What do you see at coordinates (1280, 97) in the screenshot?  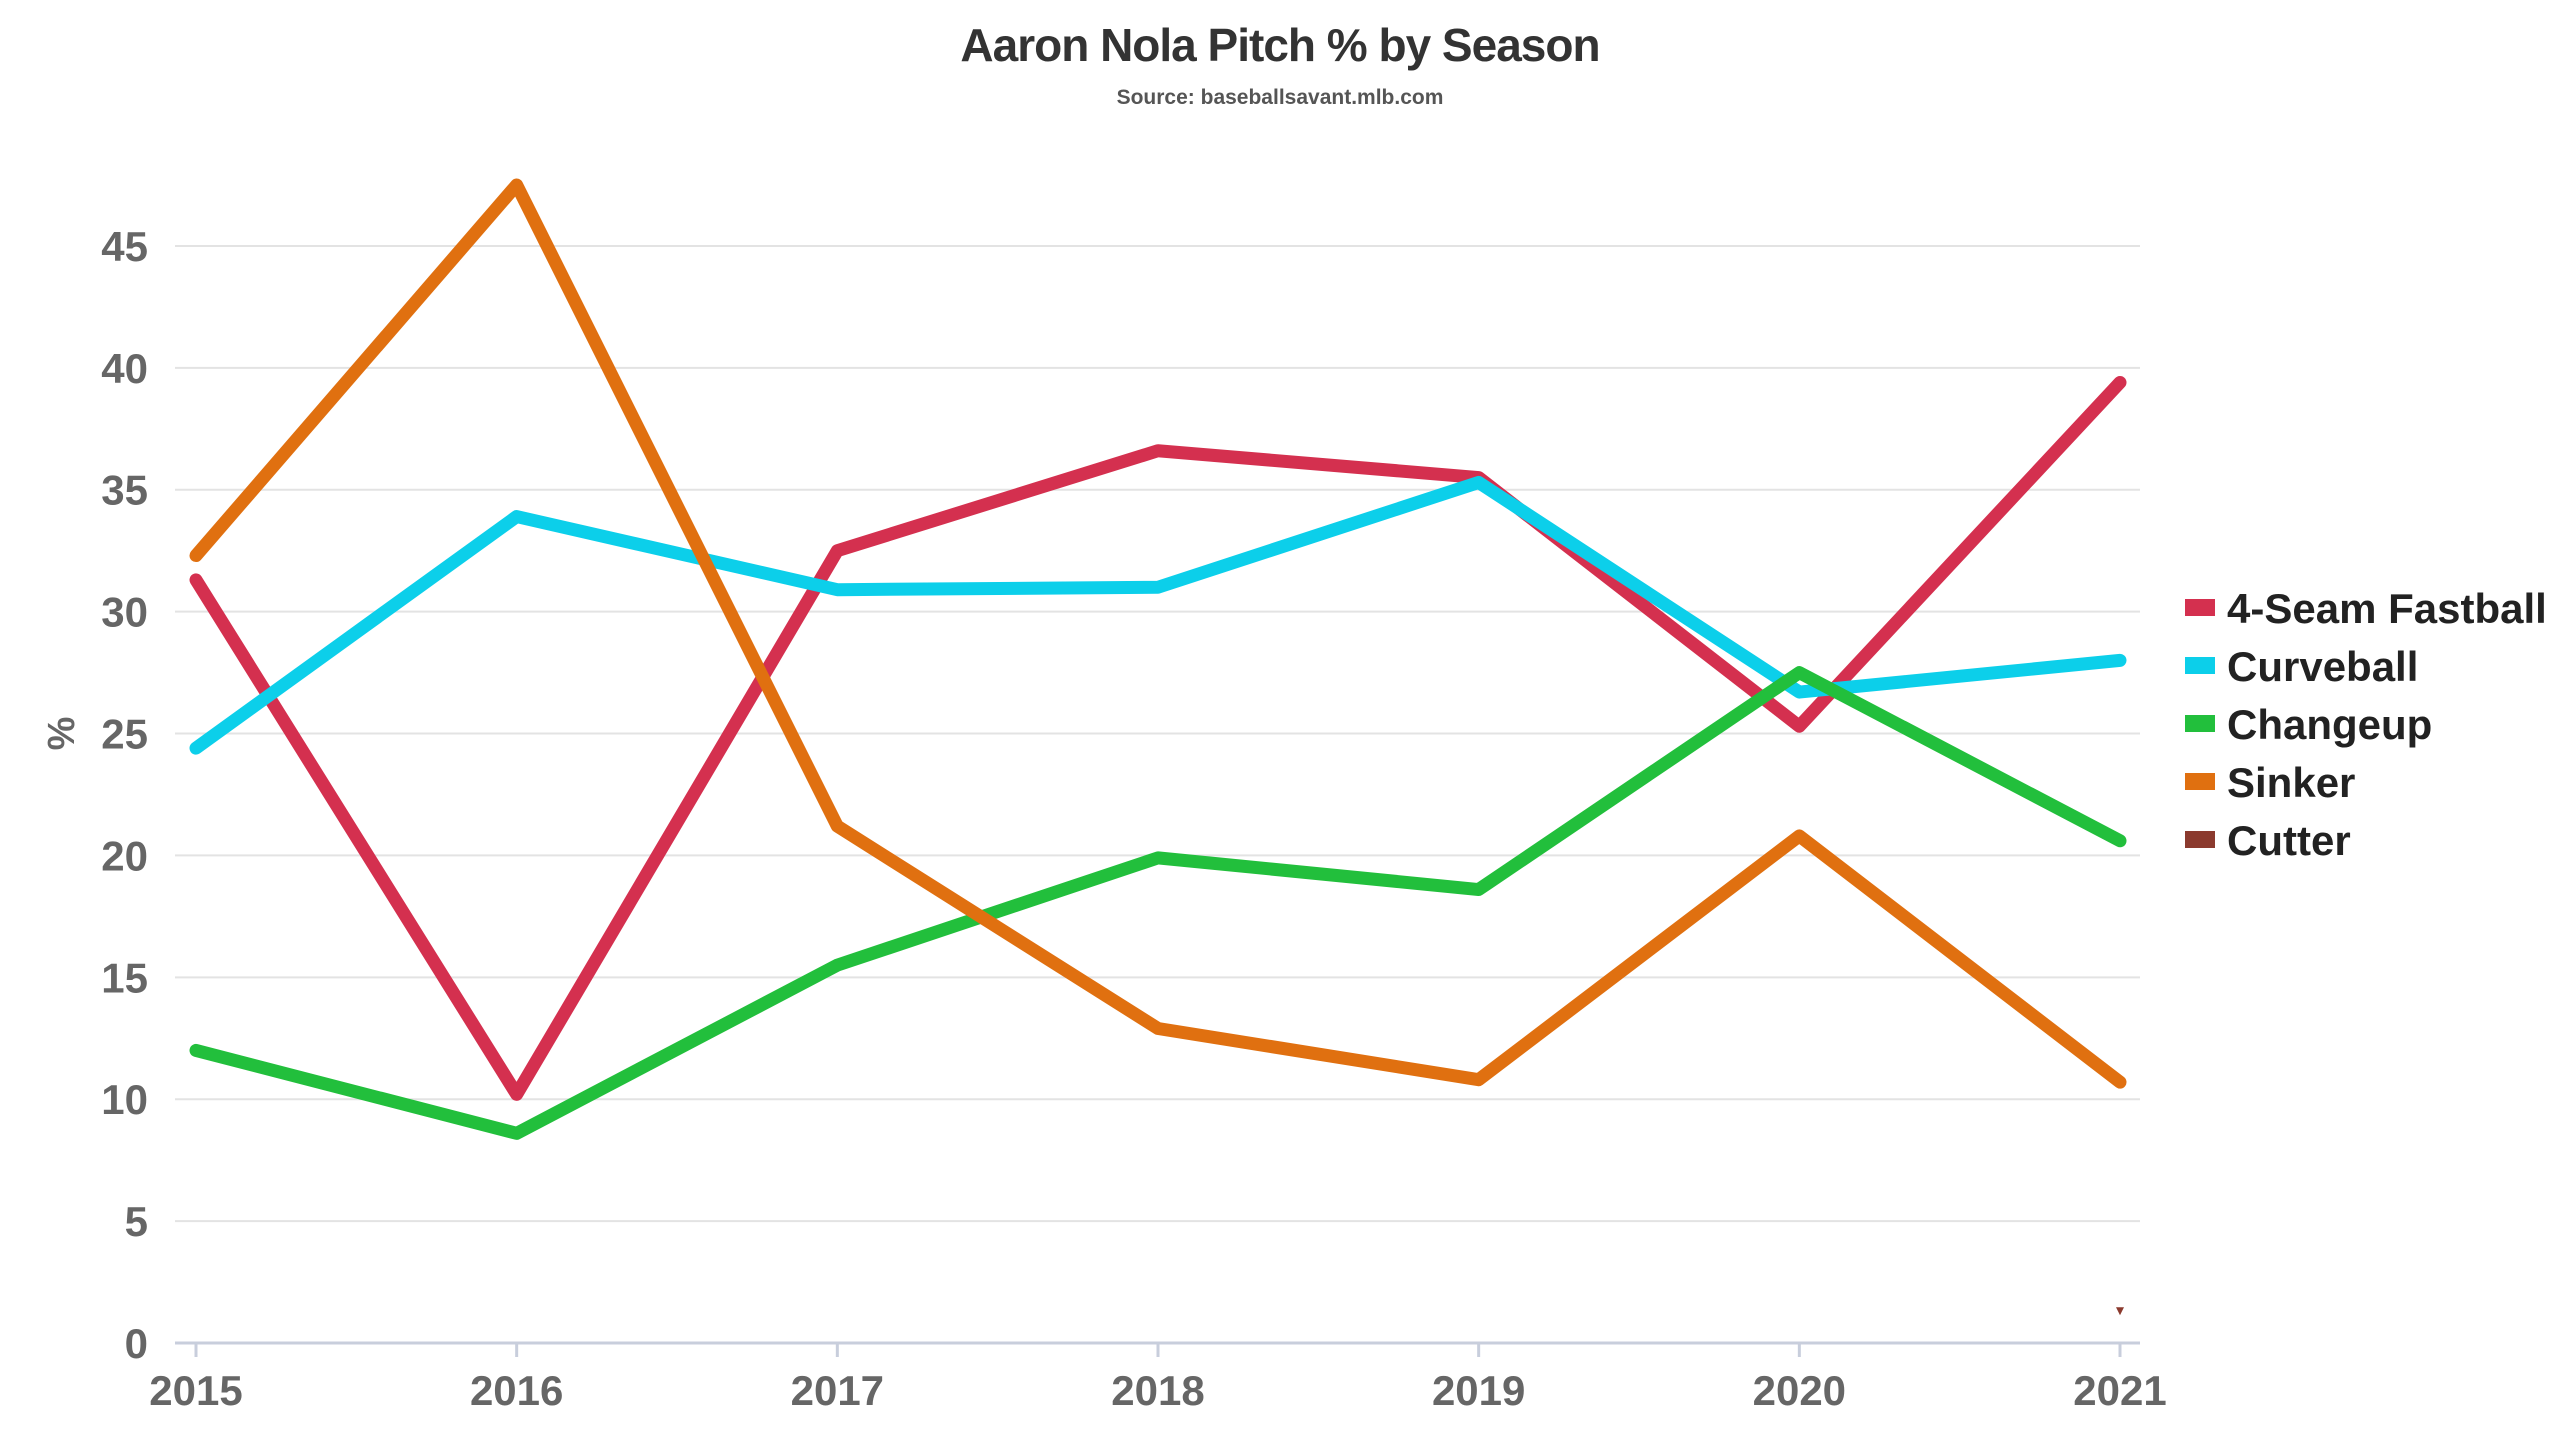 I see `chart-subtitle: Source: baseballsavant.mlb.com` at bounding box center [1280, 97].